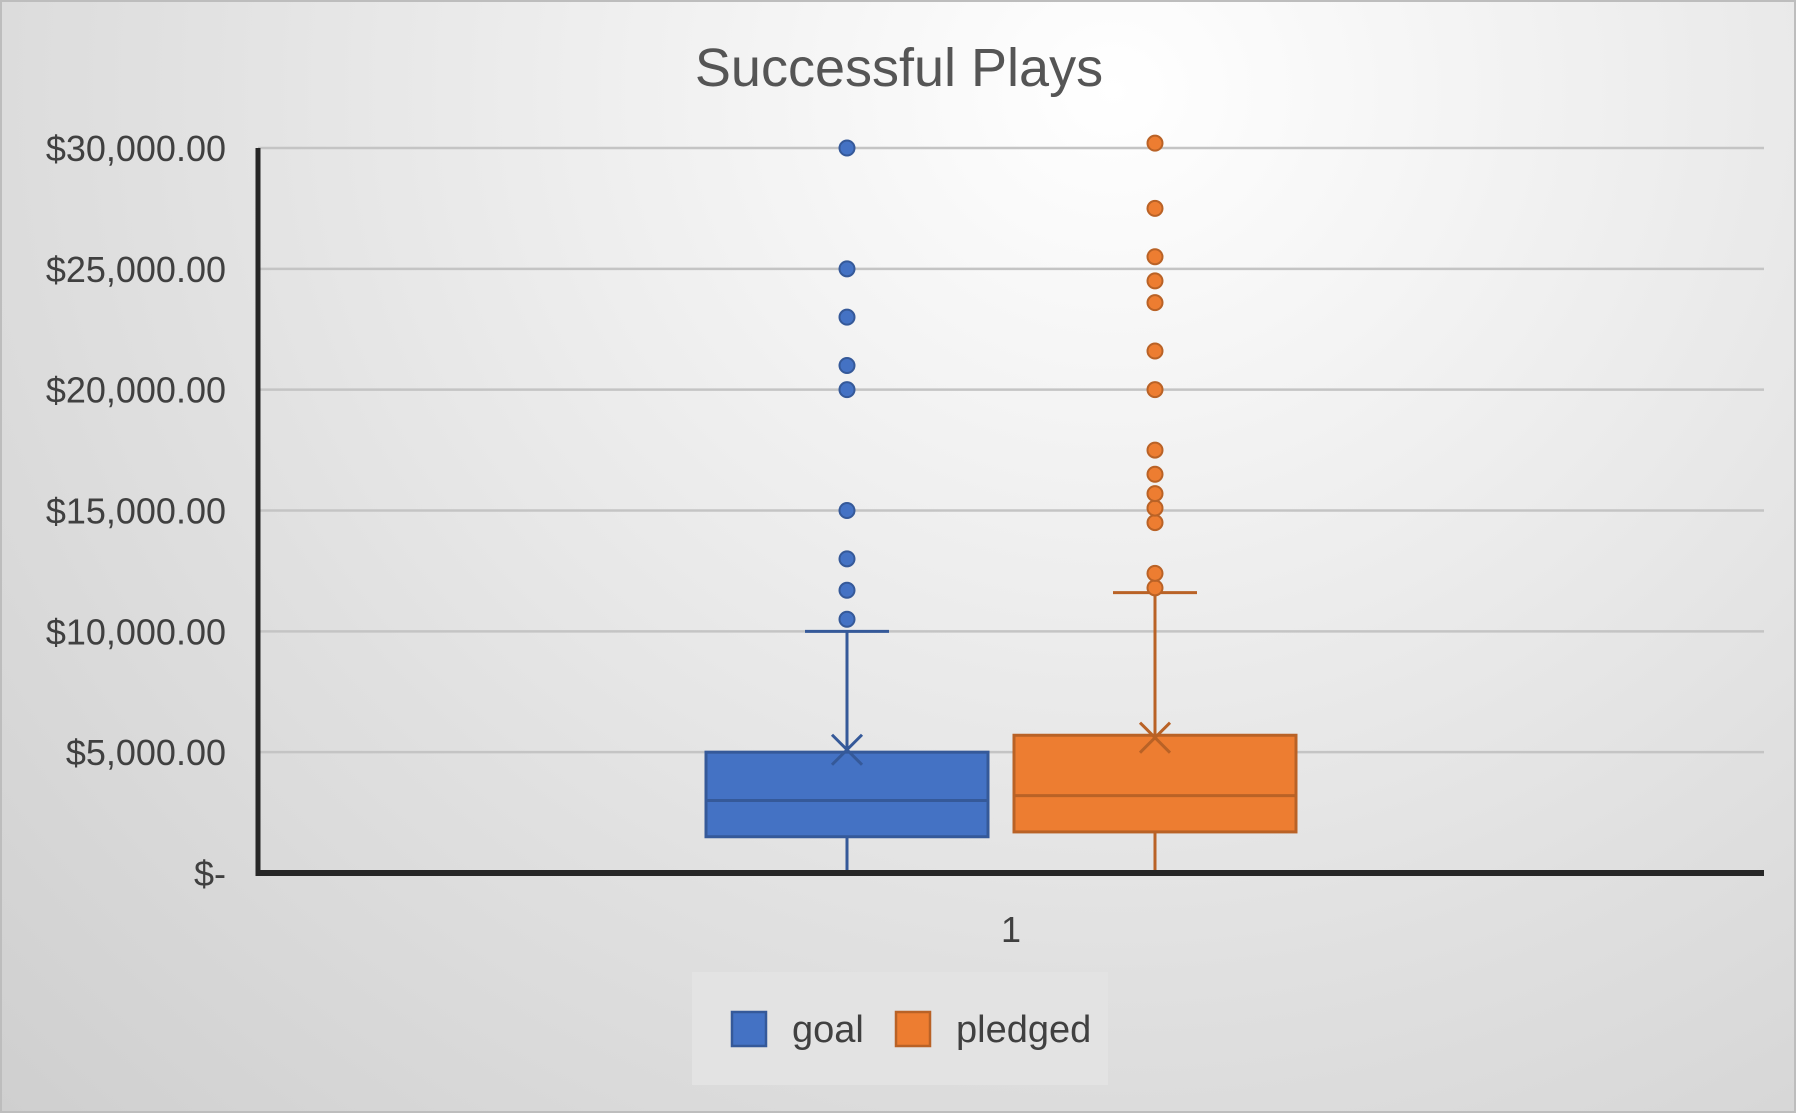 The height and width of the screenshot is (1115, 1796). Describe the element at coordinates (210, 873) in the screenshot. I see `y-tick-label: $-` at that location.